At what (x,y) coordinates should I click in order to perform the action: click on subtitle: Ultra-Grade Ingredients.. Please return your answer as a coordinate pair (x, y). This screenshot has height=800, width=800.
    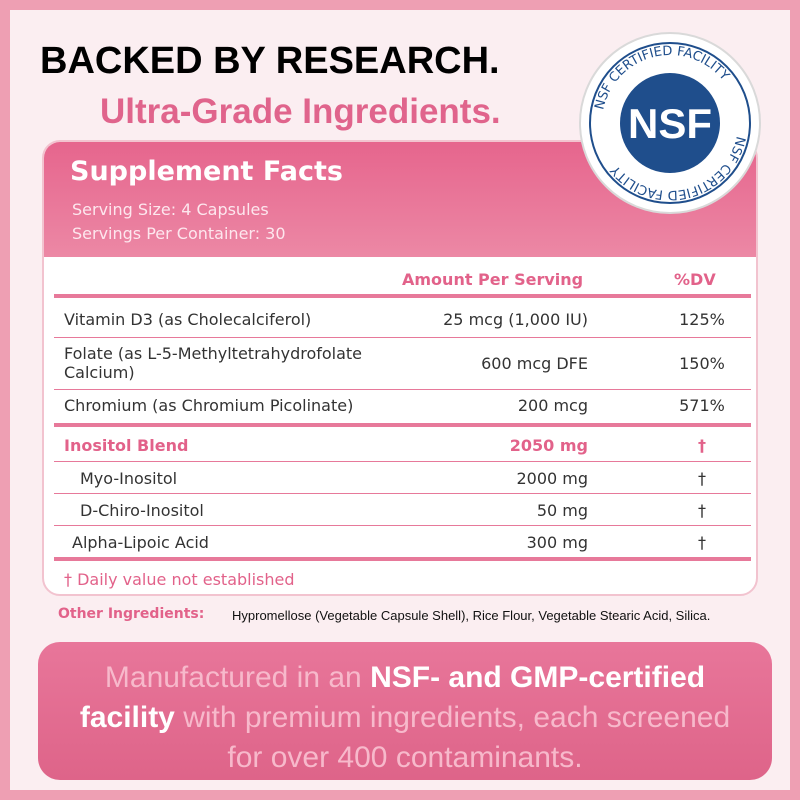
    Looking at the image, I should click on (300, 111).